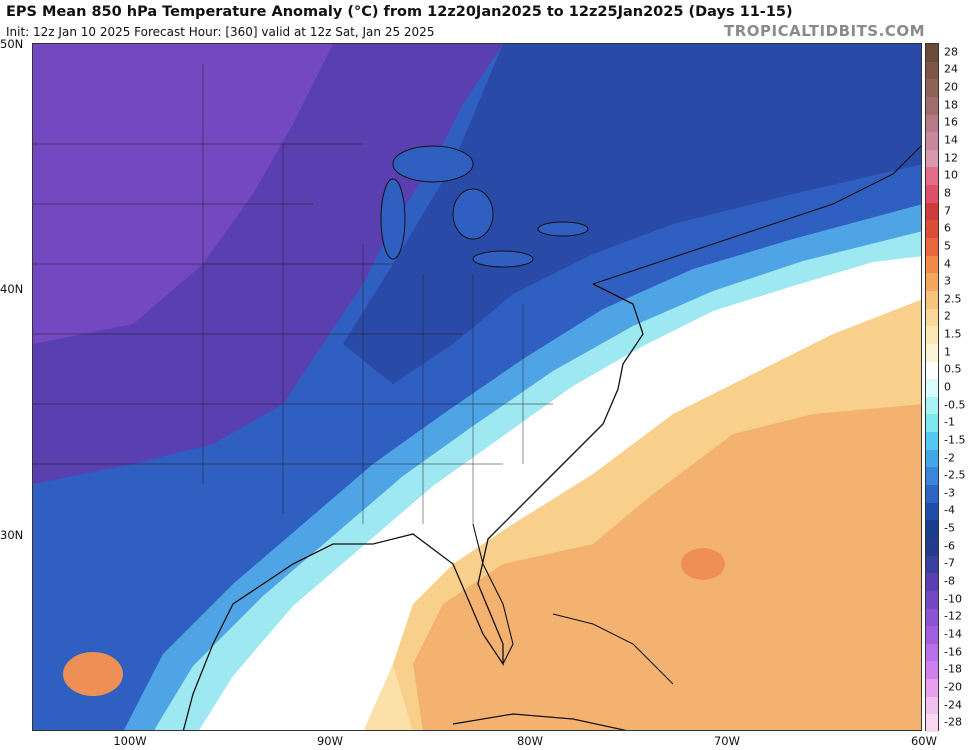 The width and height of the screenshot is (977, 750). I want to click on lat-label-50n: 50N, so click(12, 44).